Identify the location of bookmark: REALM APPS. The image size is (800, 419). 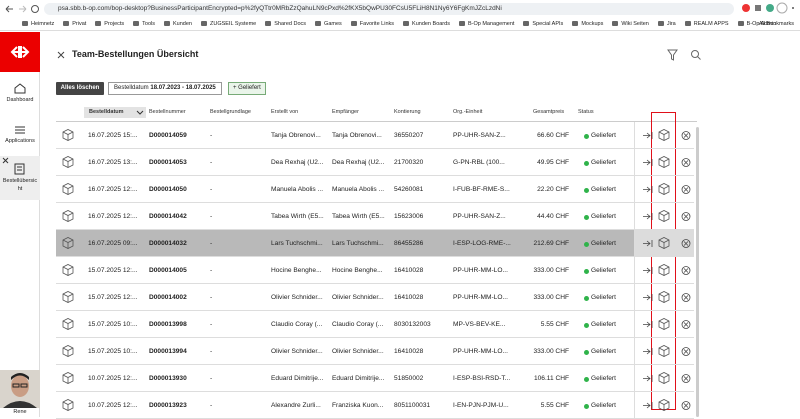
(707, 24).